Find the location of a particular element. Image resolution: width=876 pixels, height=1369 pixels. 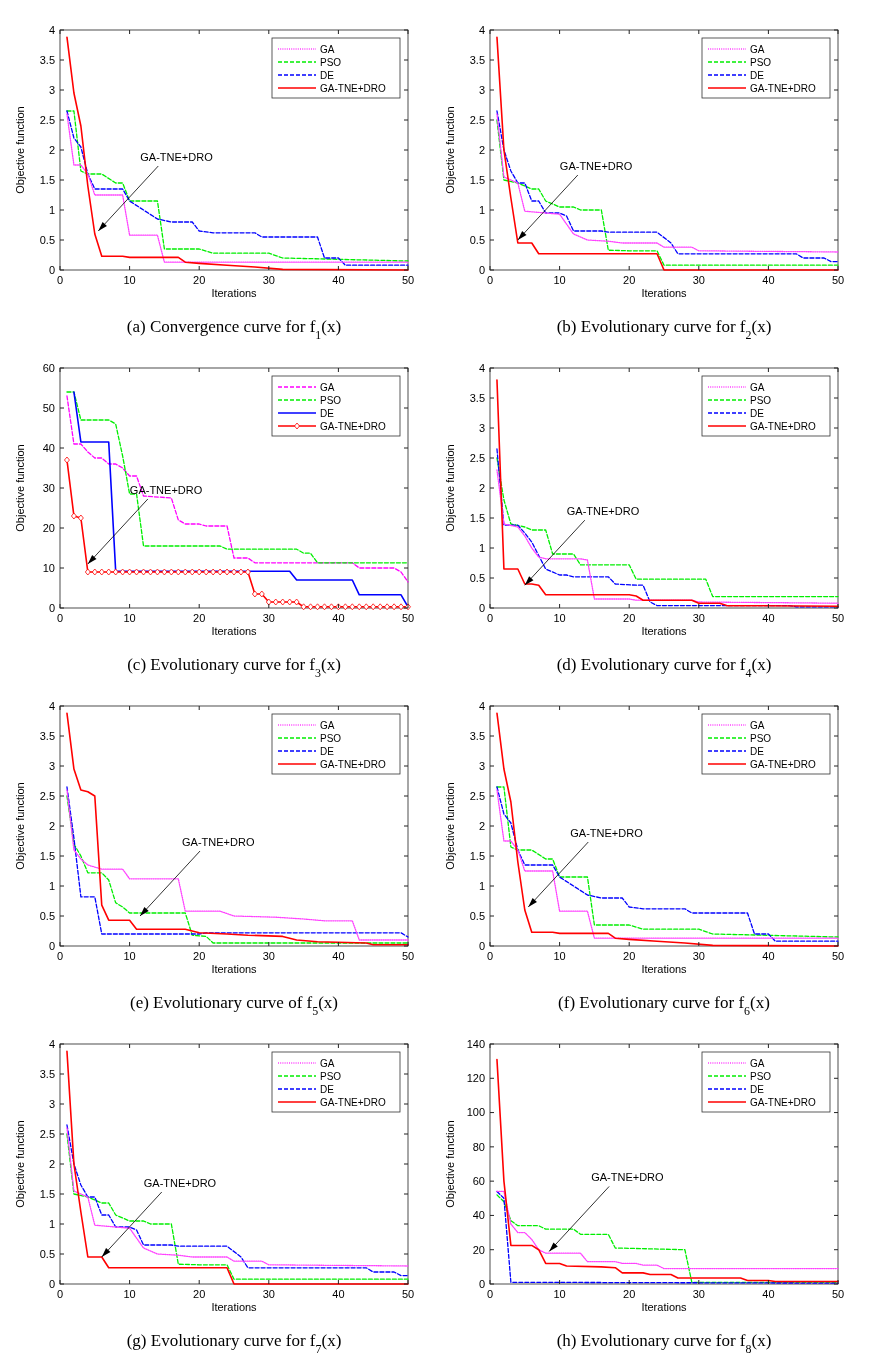

y-tick-label: 2 is located at coordinates (481, 825).